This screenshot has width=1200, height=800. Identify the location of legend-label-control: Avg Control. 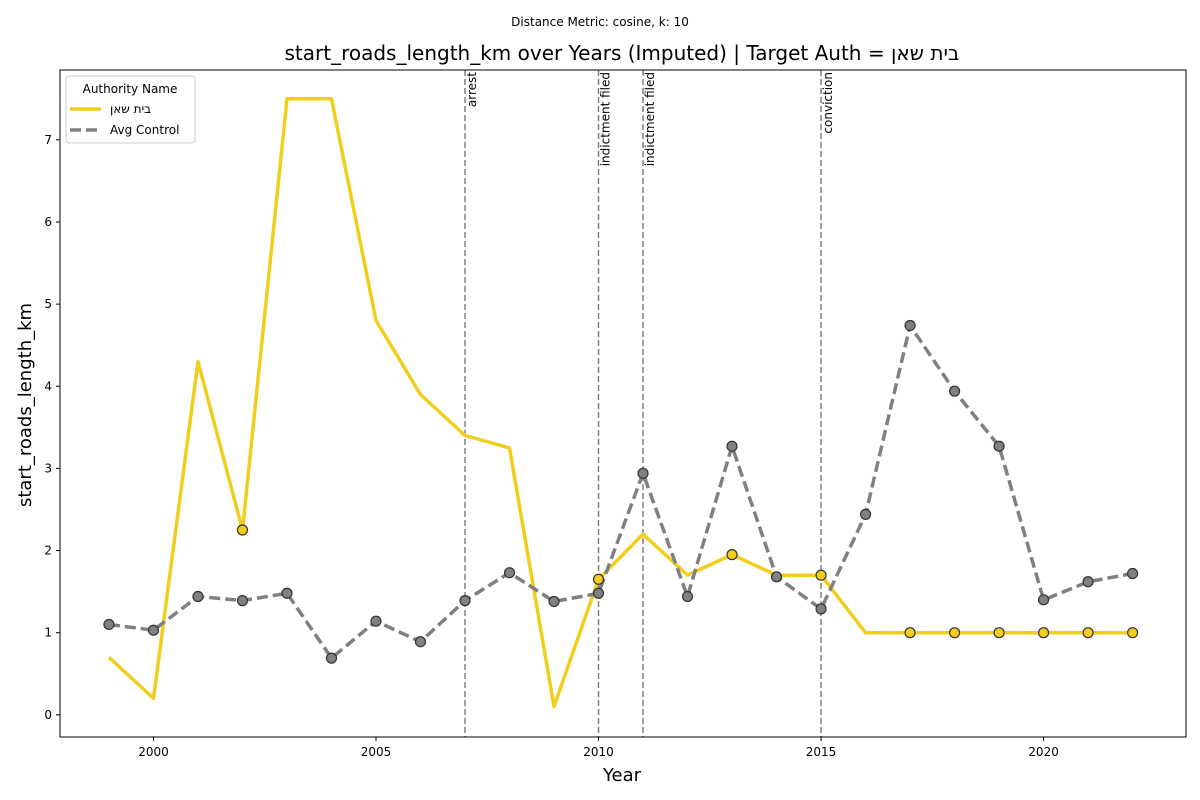
(144, 130).